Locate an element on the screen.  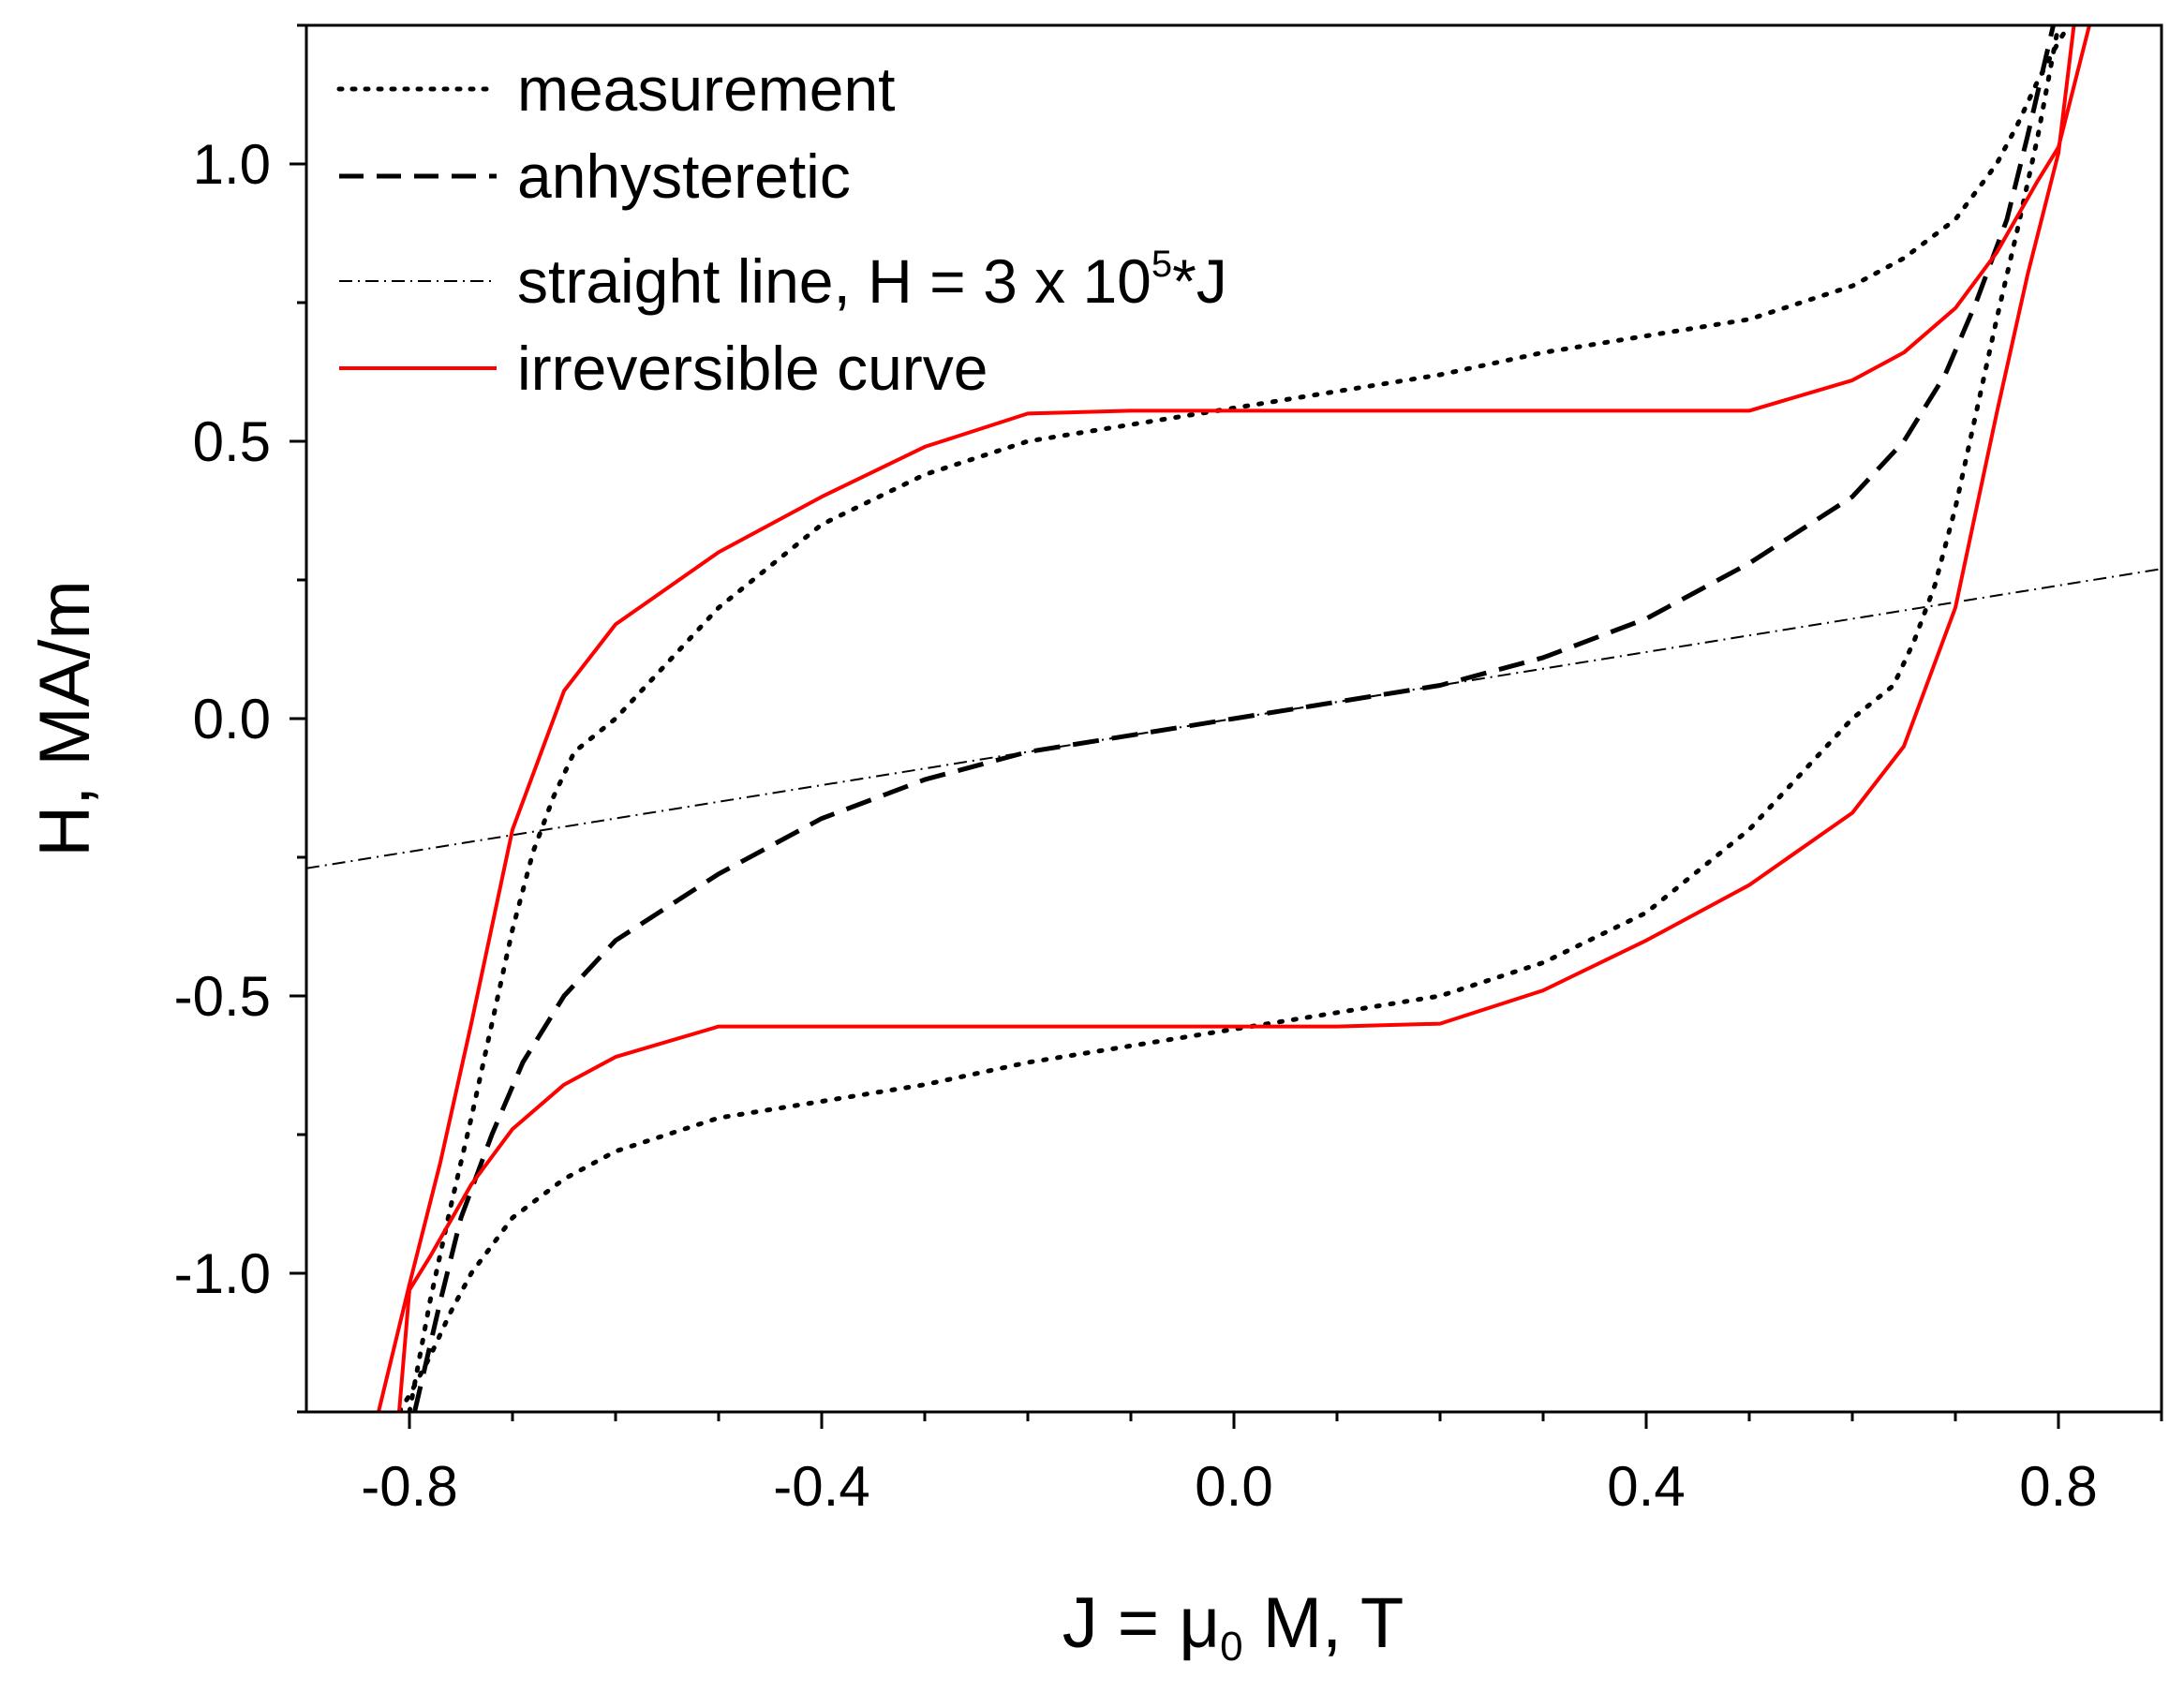
legend-label-straight-line: straight line, H = 3 x 105*J is located at coordinates (872, 280).